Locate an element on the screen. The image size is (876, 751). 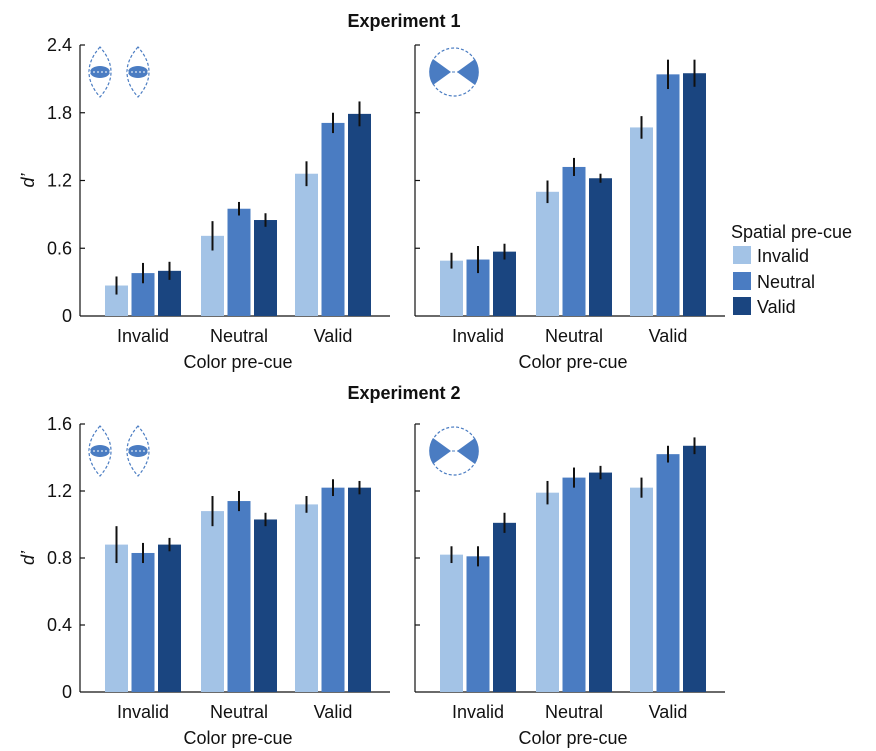
legend-title: Spatial pre-cue is located at coordinates (791, 232).